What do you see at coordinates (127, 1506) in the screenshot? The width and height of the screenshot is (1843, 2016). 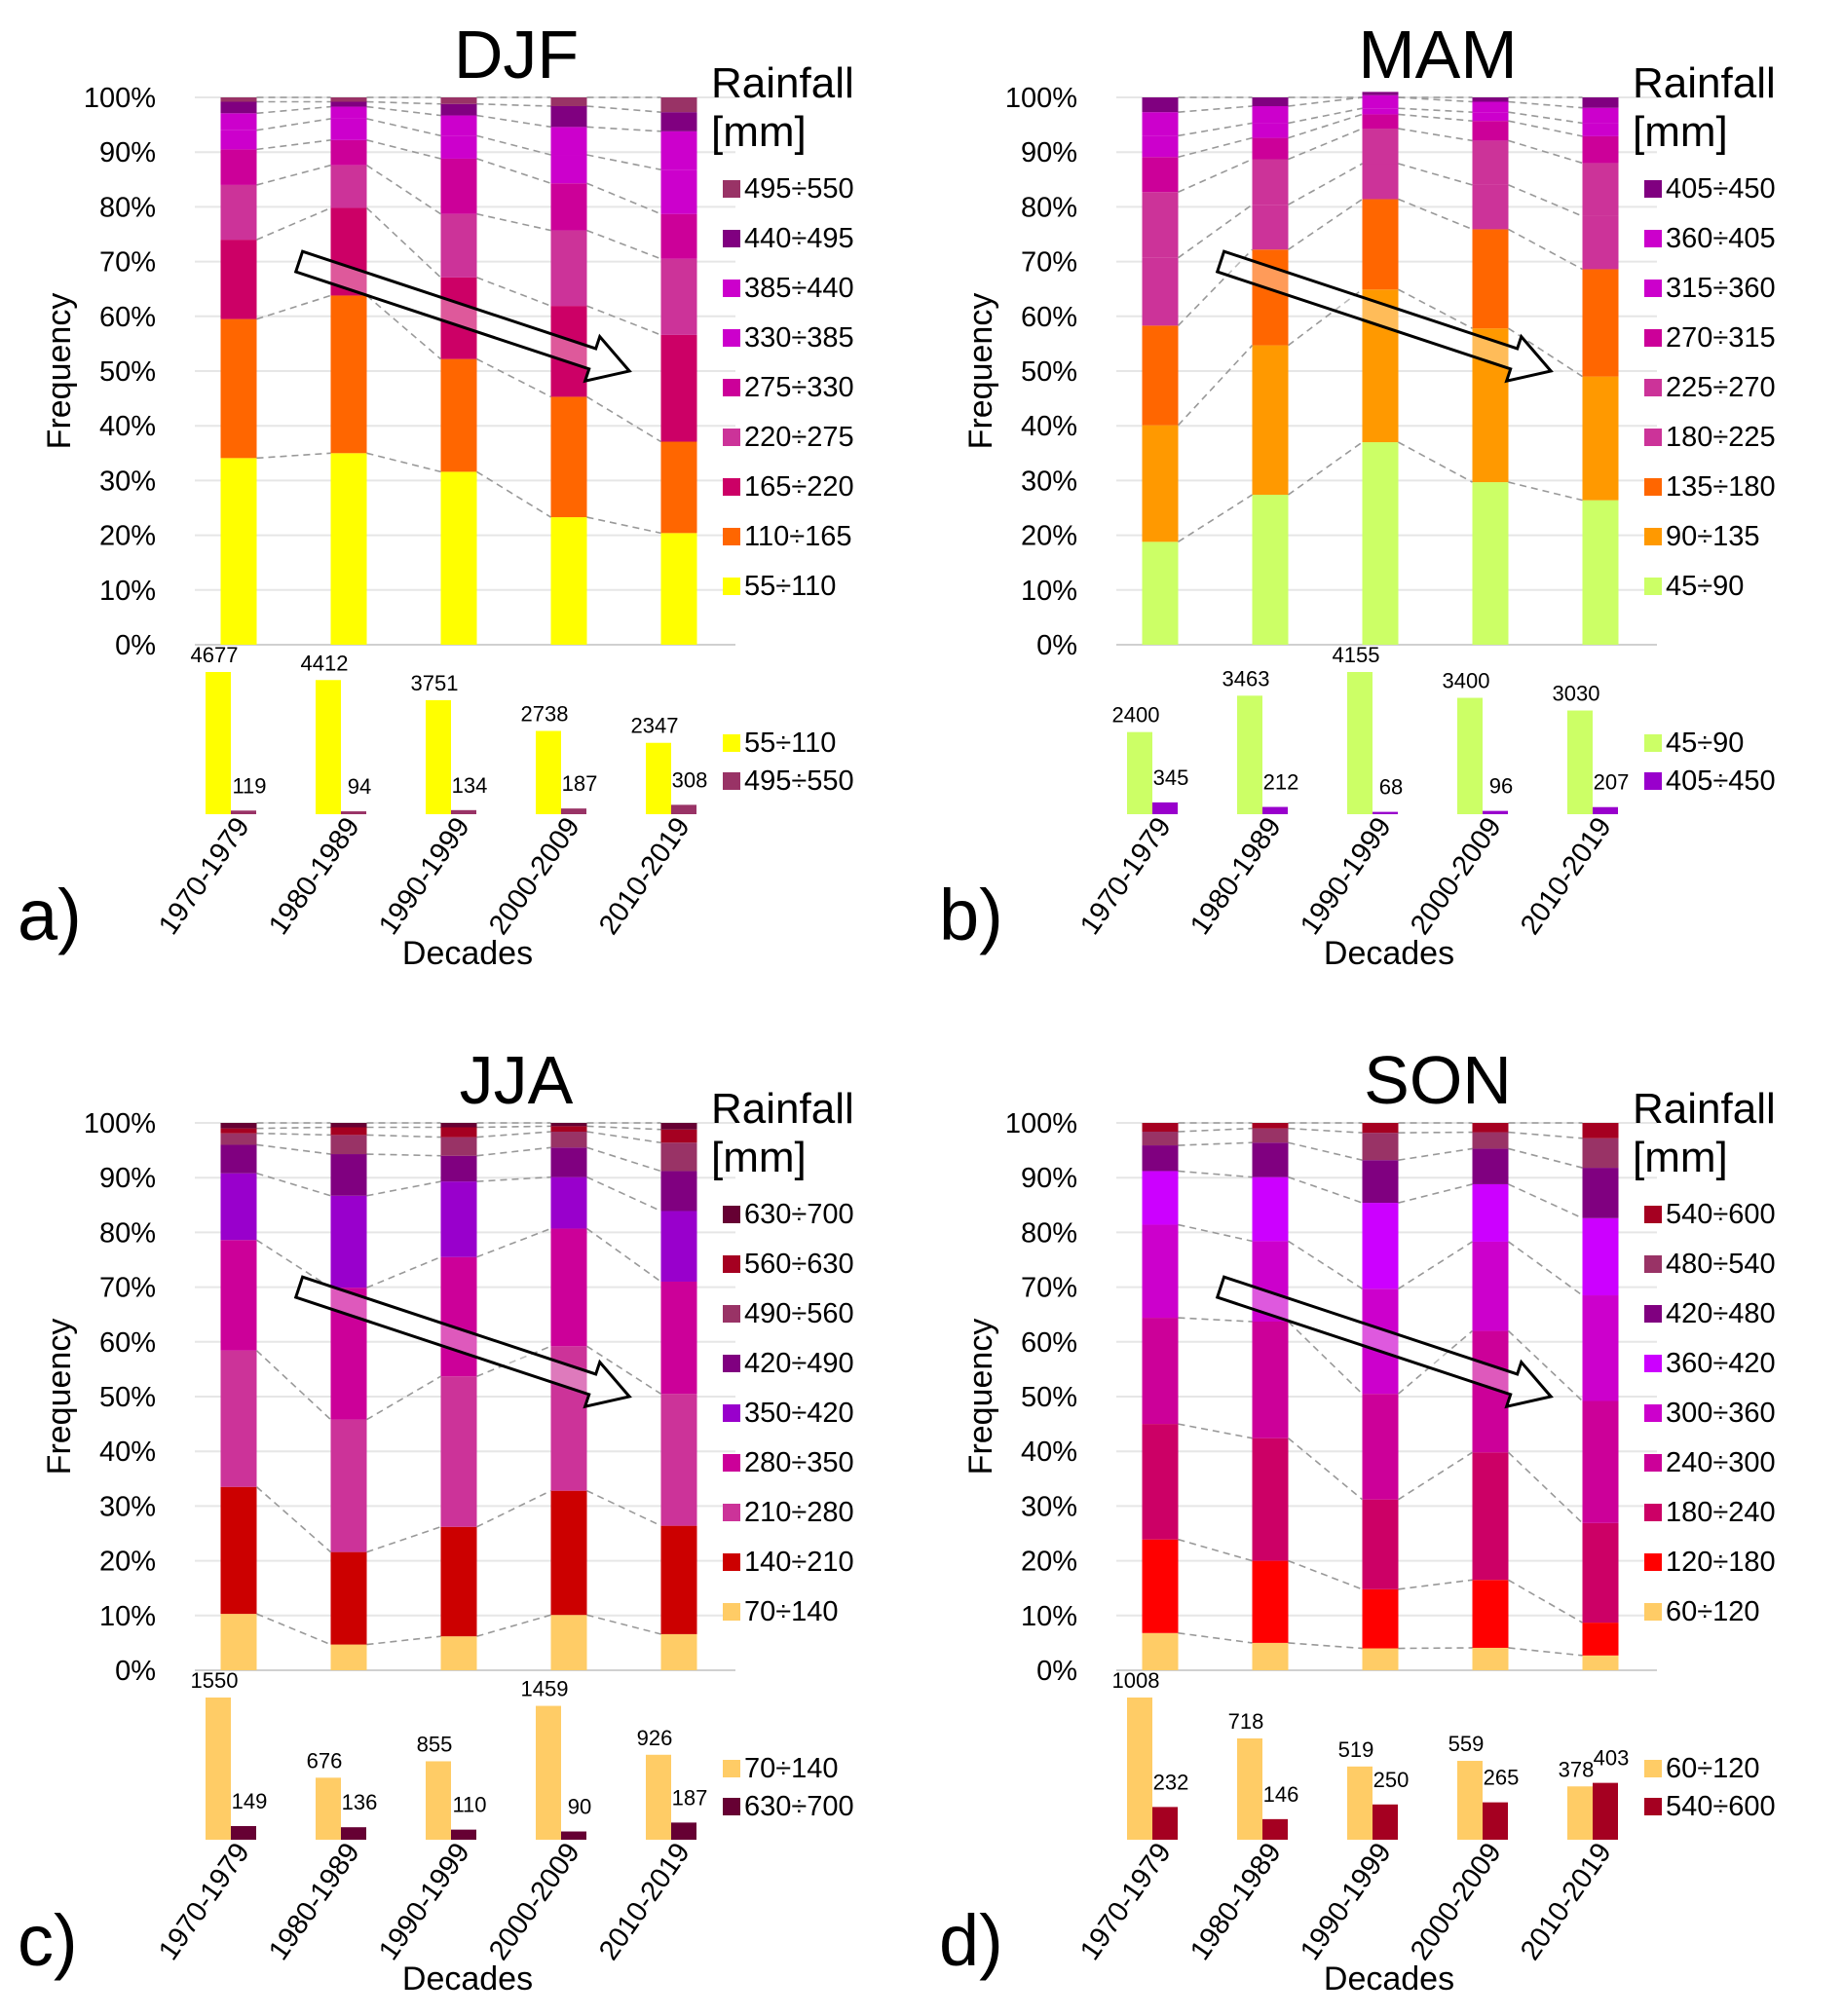 I see `y-tick-label: 30%` at bounding box center [127, 1506].